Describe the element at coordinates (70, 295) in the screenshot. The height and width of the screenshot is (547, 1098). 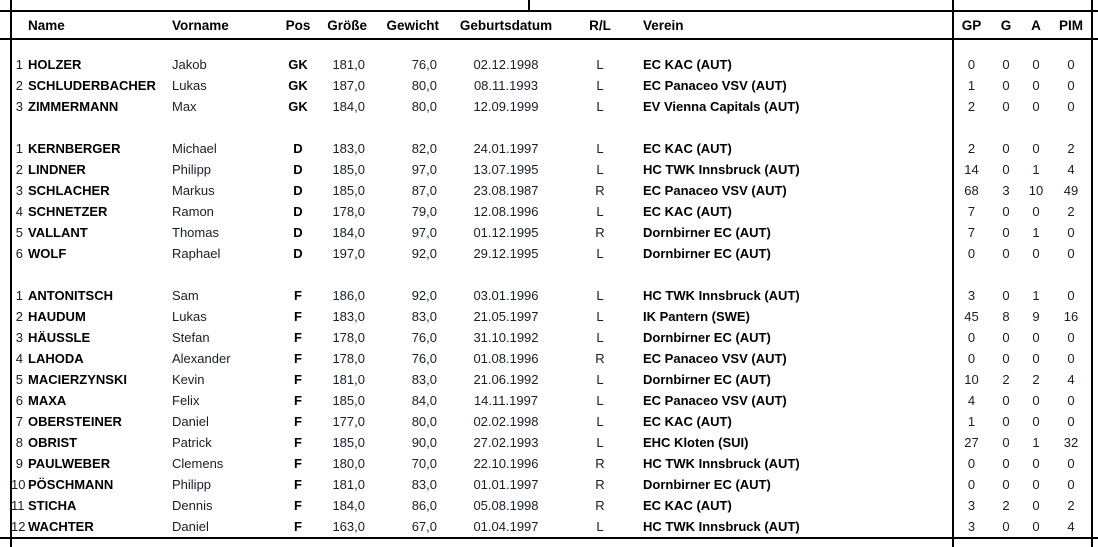
I see `cell-name: ANTONITSCH` at that location.